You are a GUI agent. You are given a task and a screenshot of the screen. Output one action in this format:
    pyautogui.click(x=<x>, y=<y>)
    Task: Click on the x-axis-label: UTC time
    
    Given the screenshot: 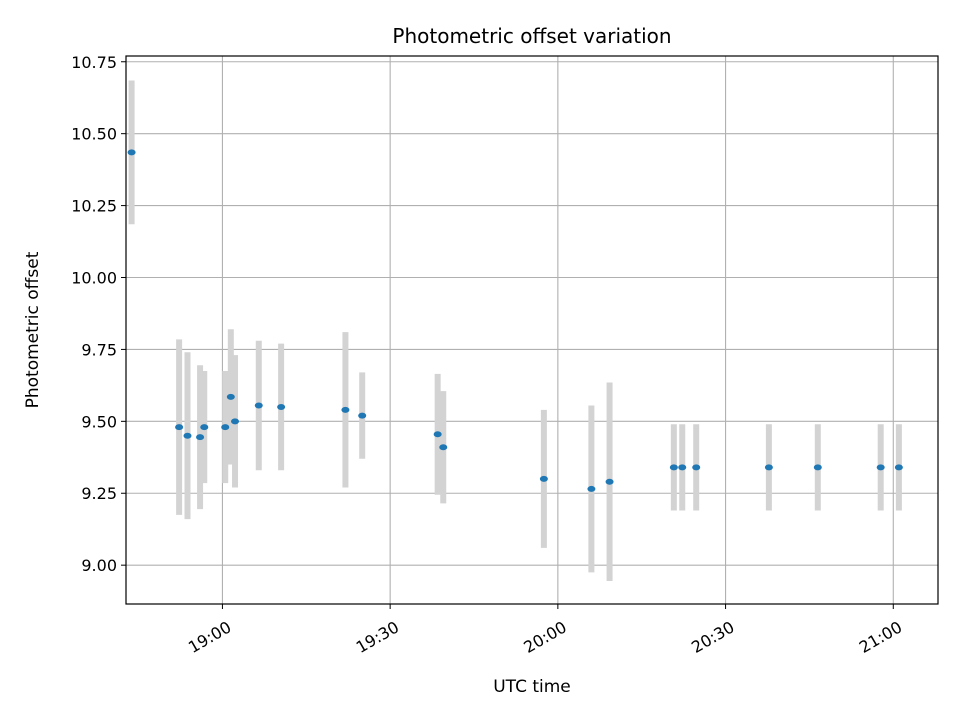 What is the action you would take?
    pyautogui.click(x=532, y=687)
    